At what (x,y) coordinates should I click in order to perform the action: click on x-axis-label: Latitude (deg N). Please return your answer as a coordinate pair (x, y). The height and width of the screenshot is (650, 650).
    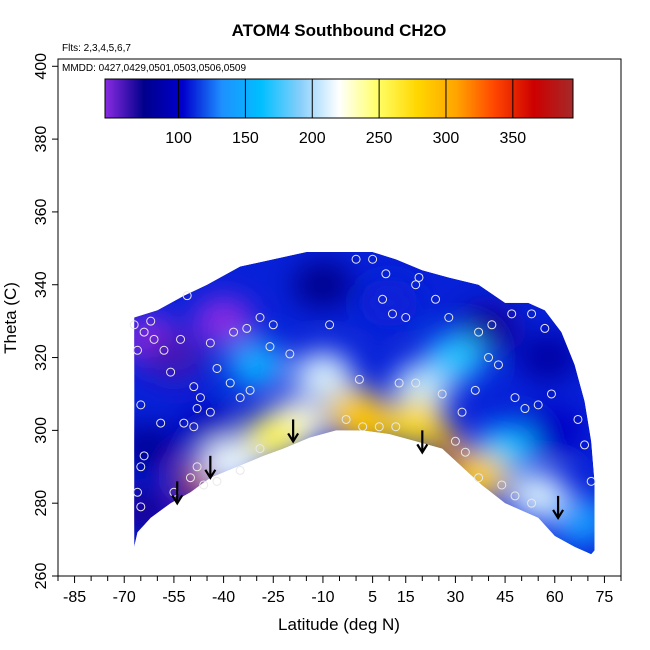
    Looking at the image, I should click on (339, 624).